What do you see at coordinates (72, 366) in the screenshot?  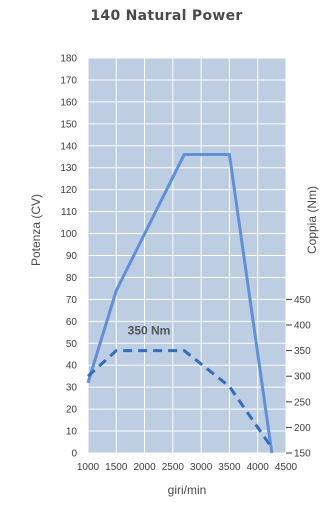 I see `y-left-tick-label: 40` at bounding box center [72, 366].